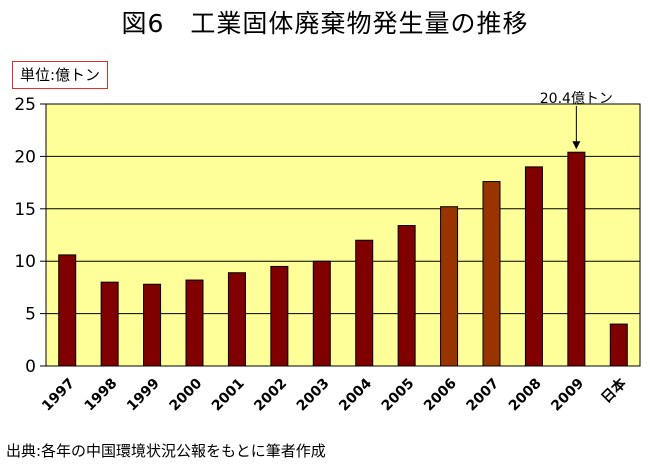  I want to click on bar-2004, so click(364, 303).